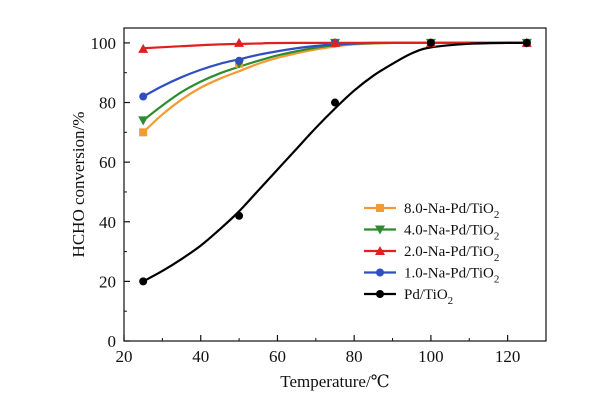 Image resolution: width=612 pixels, height=401 pixels. Describe the element at coordinates (508, 356) in the screenshot. I see `x-tick-label: 120` at that location.